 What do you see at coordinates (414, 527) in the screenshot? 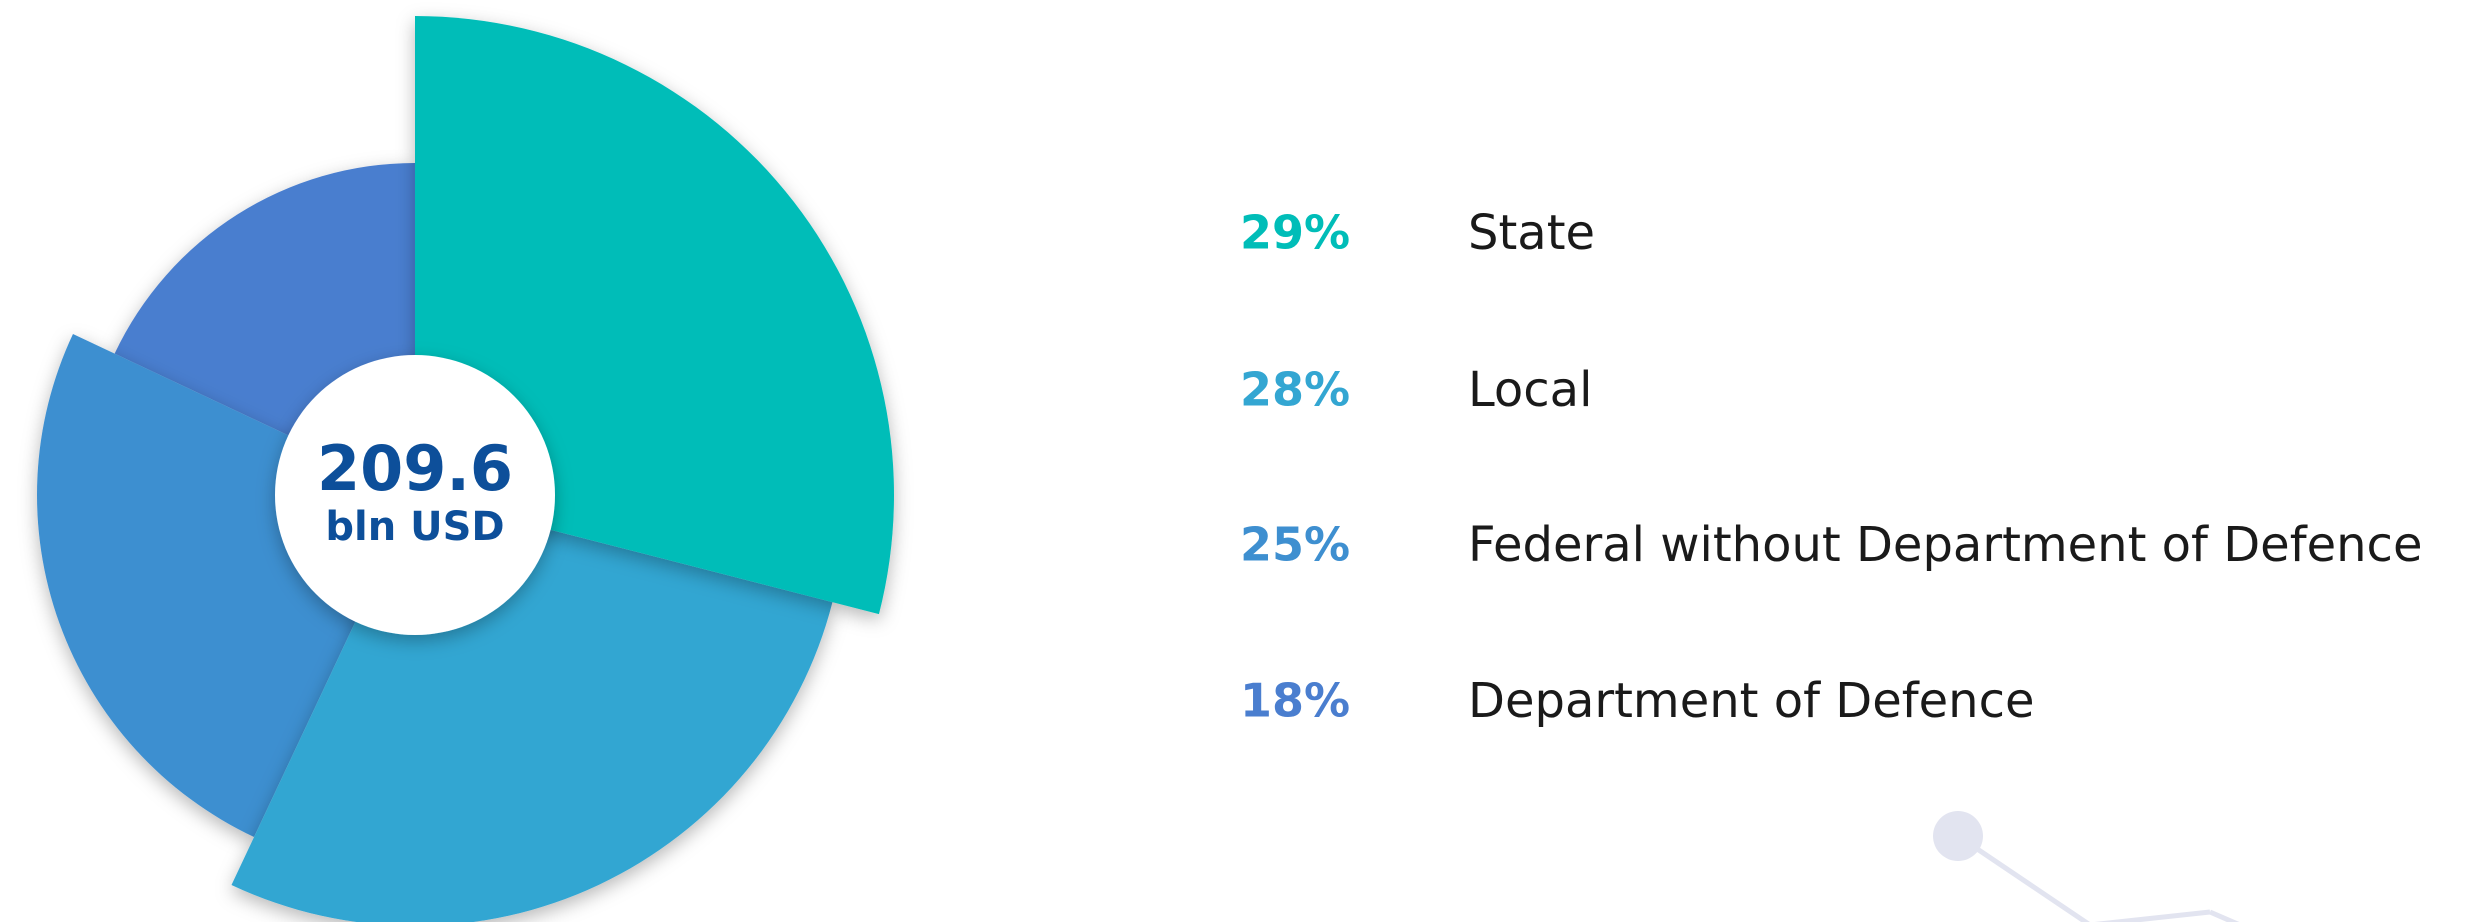
I see `center-unit: bln USD` at bounding box center [414, 527].